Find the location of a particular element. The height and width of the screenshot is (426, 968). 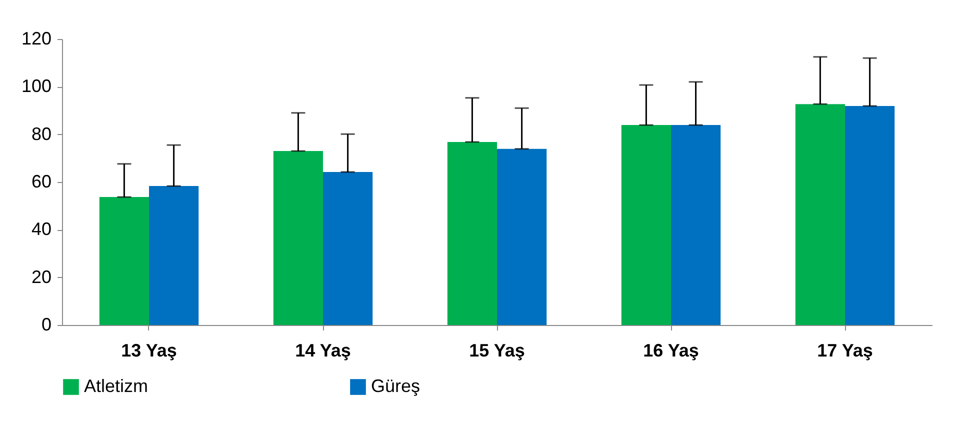

y-tick-label: 60 is located at coordinates (41, 182).